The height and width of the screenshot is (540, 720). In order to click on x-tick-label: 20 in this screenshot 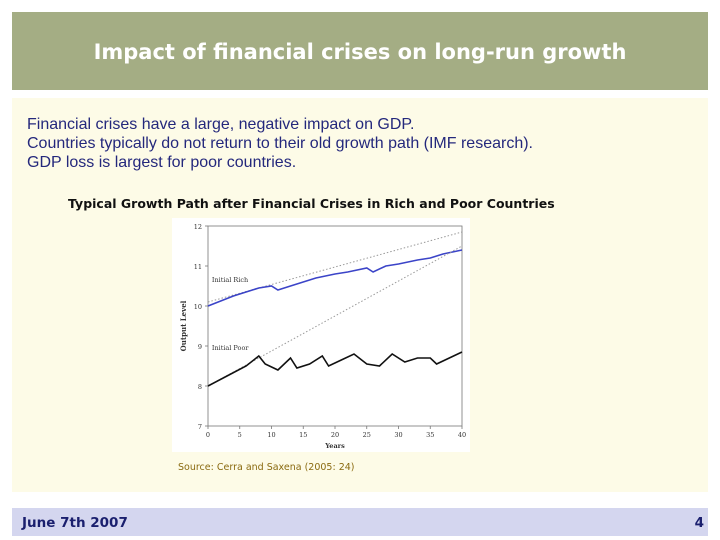, I will do `click(335, 435)`.